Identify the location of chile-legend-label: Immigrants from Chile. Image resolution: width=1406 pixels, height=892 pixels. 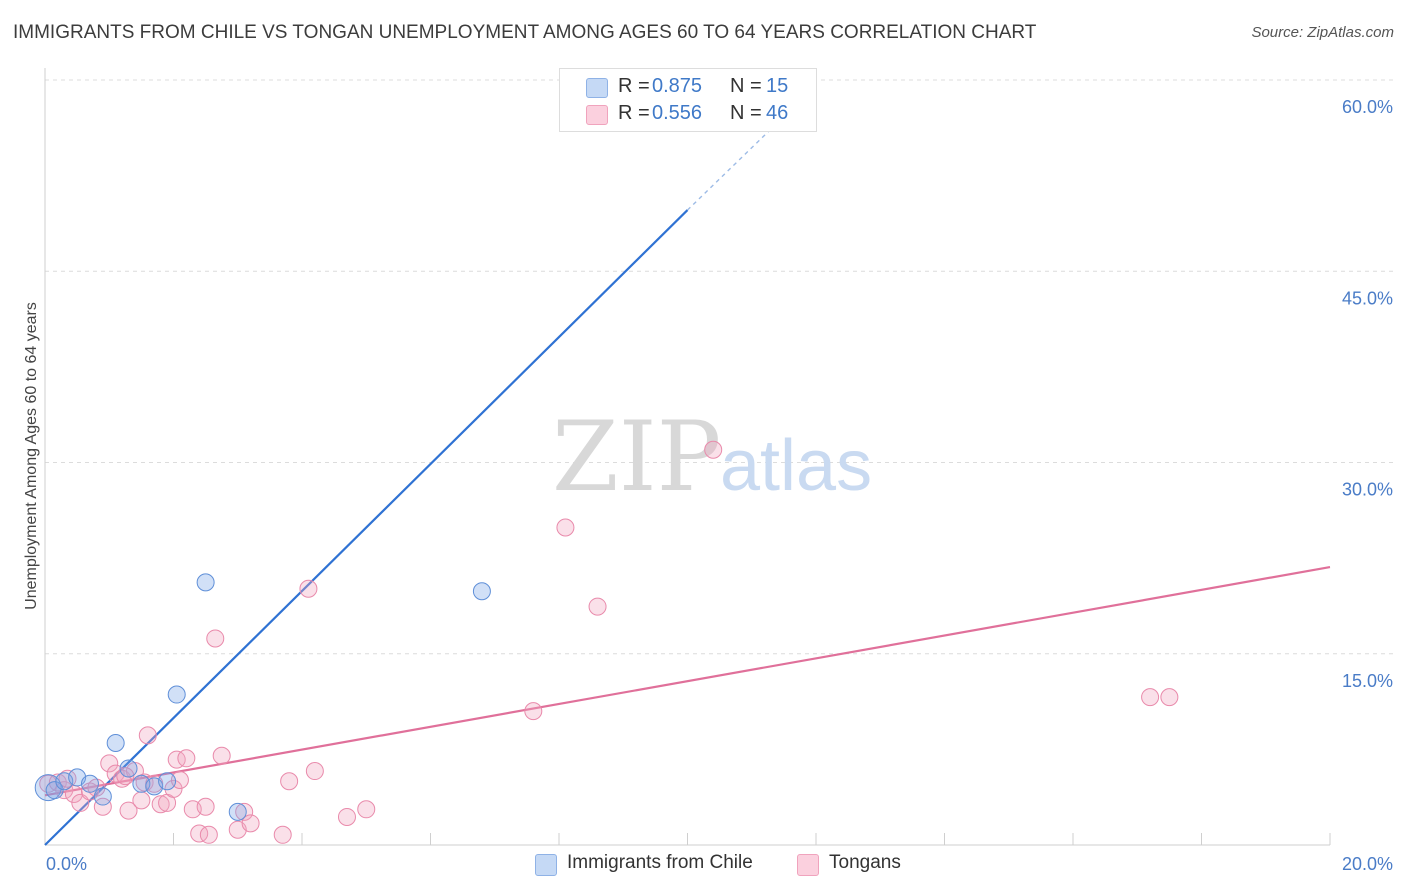
(660, 862).